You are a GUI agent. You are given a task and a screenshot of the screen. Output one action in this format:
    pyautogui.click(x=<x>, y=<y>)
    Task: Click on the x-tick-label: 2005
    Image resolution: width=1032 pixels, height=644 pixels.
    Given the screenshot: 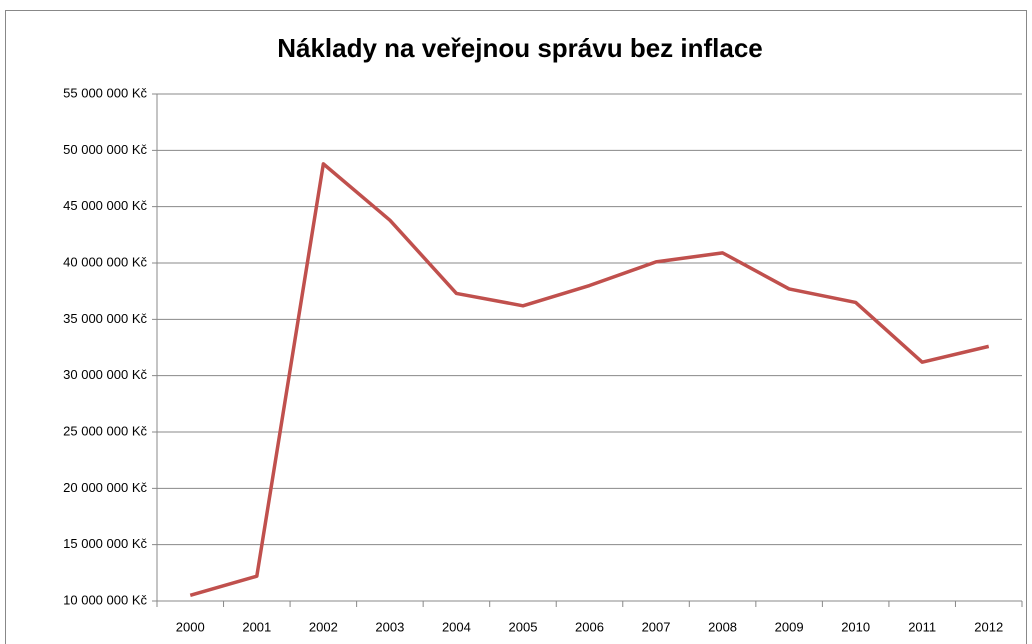 What is the action you would take?
    pyautogui.click(x=523, y=626)
    